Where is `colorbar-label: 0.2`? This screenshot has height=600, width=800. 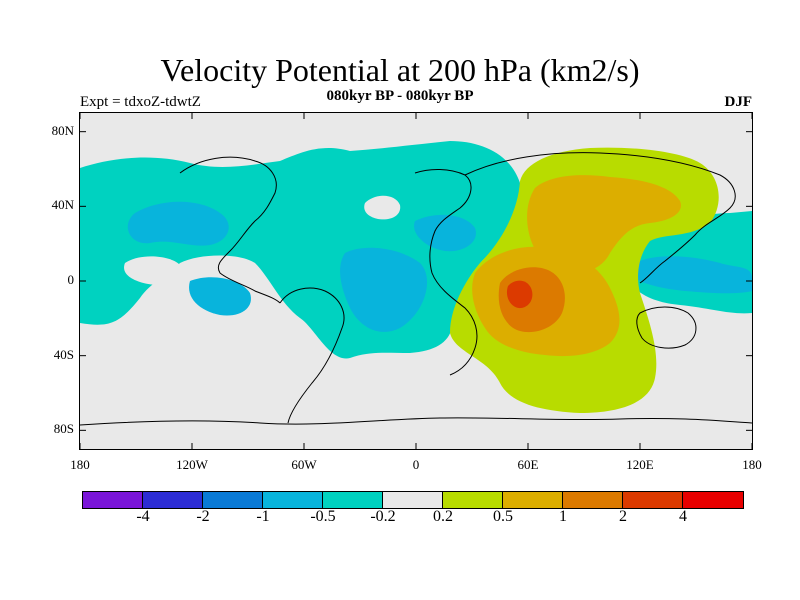
colorbar-label: 0.2 is located at coordinates (443, 516).